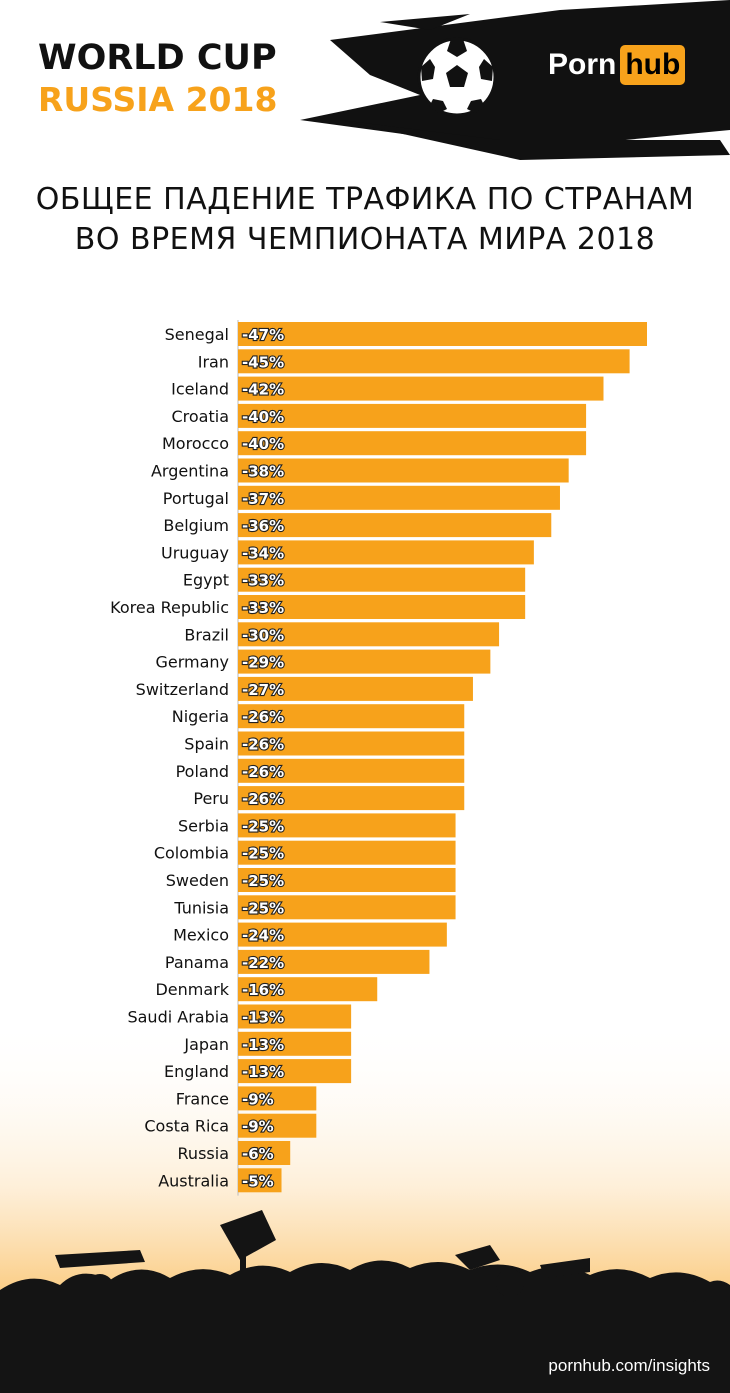 The height and width of the screenshot is (1393, 730). Describe the element at coordinates (457, 77) in the screenshot. I see `soccer-ball-icon` at that location.